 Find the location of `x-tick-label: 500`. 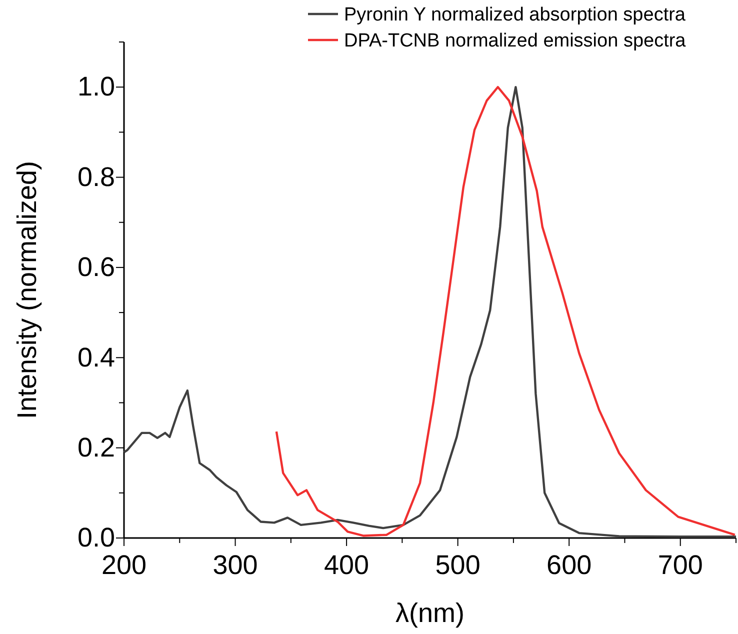

x-tick-label: 500 is located at coordinates (457, 565).